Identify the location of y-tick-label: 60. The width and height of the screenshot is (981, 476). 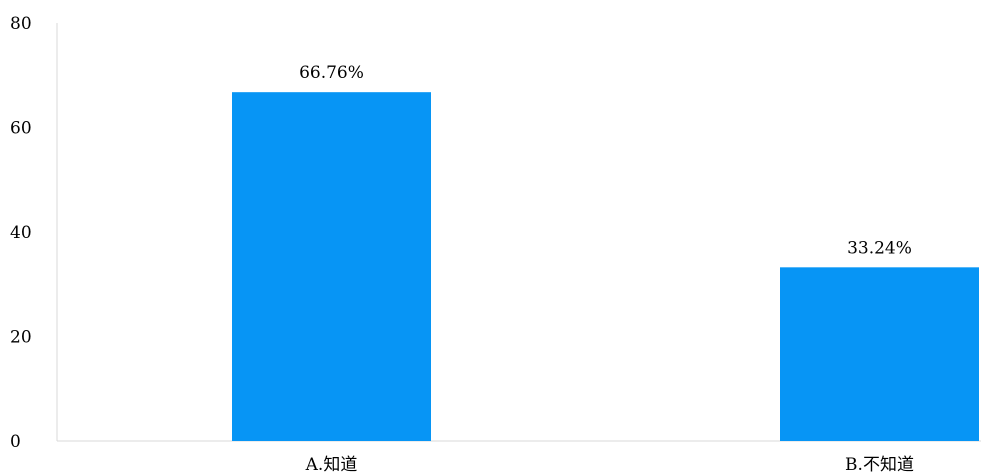
(21, 129).